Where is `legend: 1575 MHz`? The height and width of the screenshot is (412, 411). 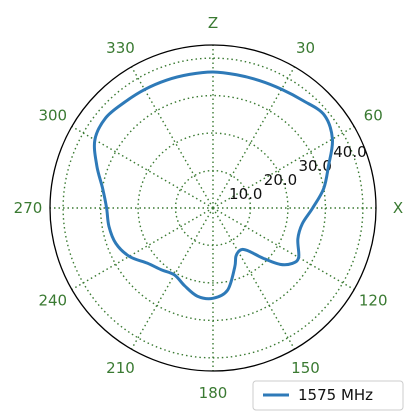
legend: 1575 MHz is located at coordinates (328, 395).